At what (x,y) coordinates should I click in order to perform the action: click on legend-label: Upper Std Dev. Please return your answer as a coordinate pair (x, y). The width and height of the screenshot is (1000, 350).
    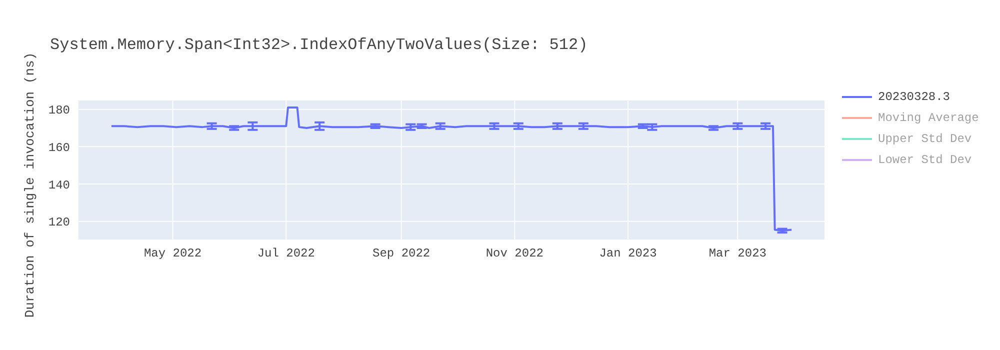
    Looking at the image, I should click on (925, 139).